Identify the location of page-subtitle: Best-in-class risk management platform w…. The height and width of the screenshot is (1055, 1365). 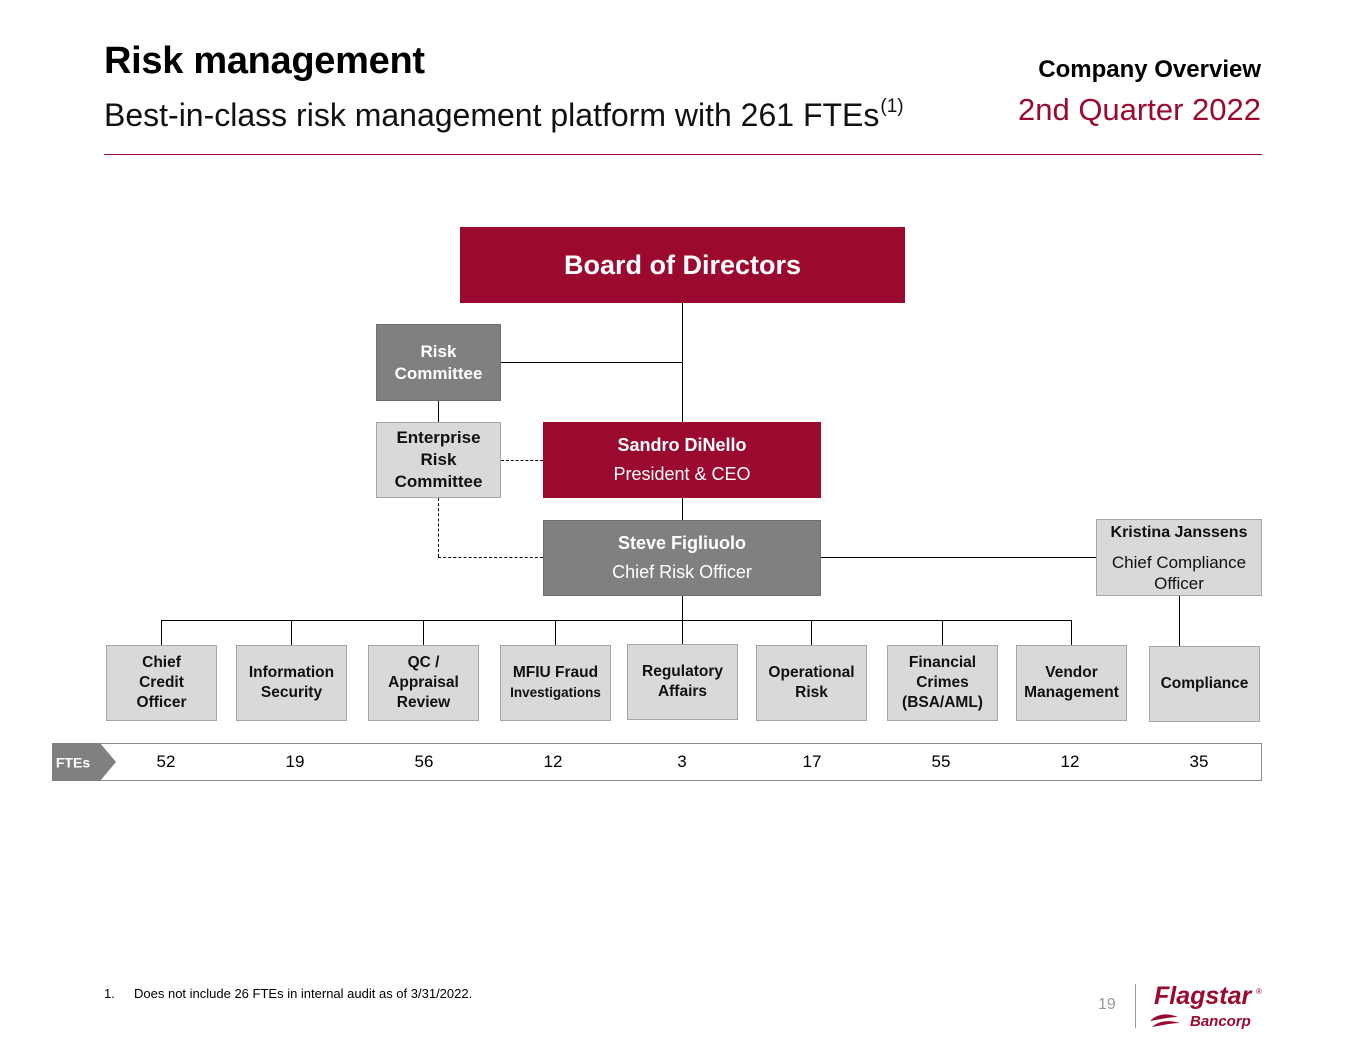
(504, 115).